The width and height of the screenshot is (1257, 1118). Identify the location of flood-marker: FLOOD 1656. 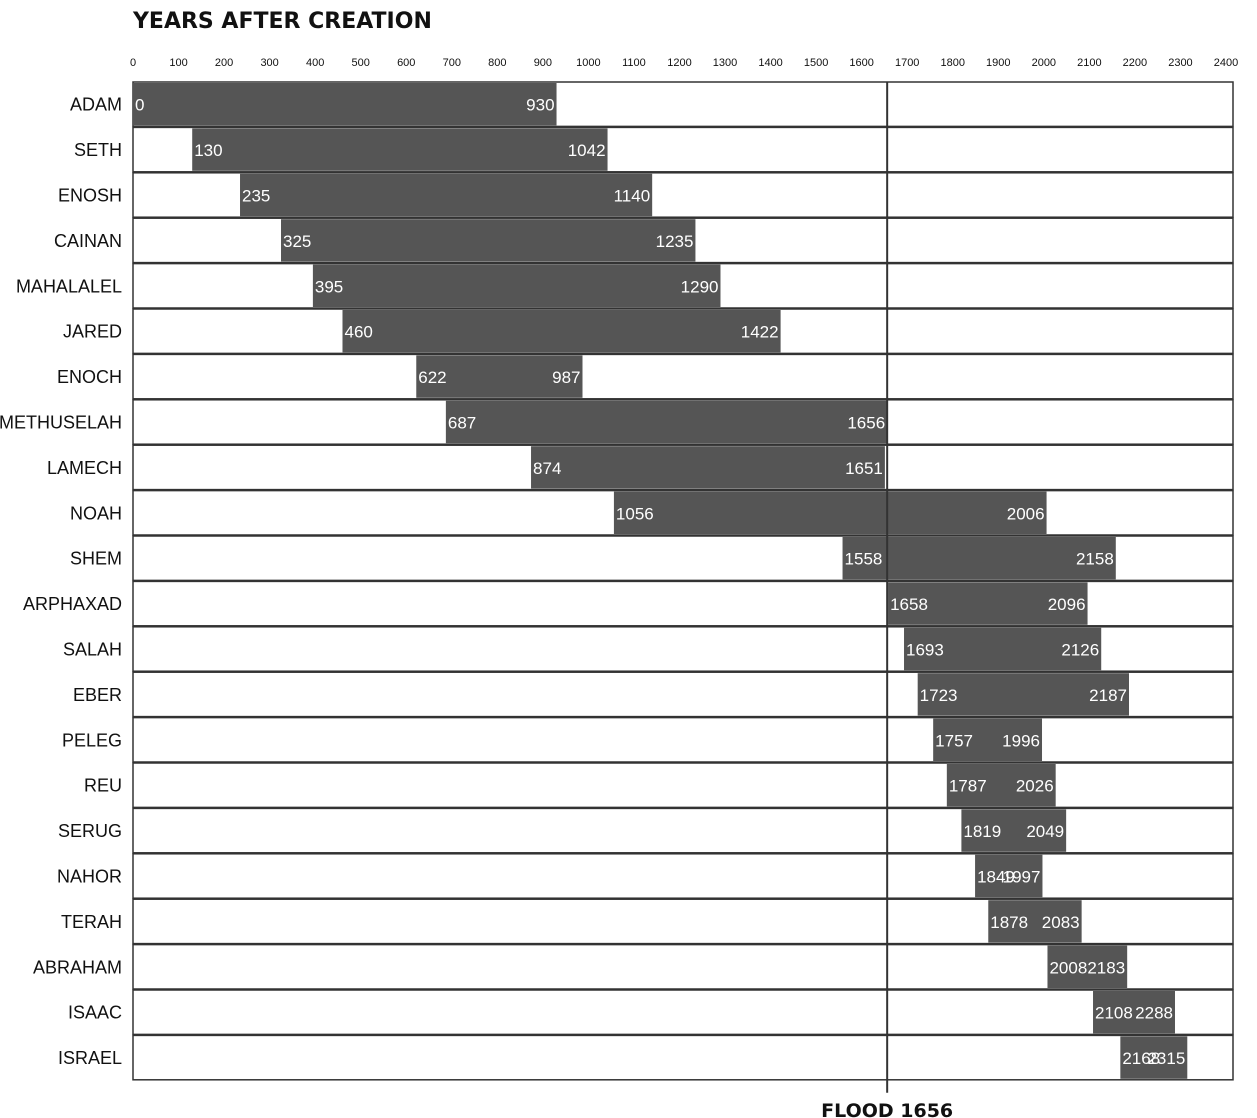
(887, 600).